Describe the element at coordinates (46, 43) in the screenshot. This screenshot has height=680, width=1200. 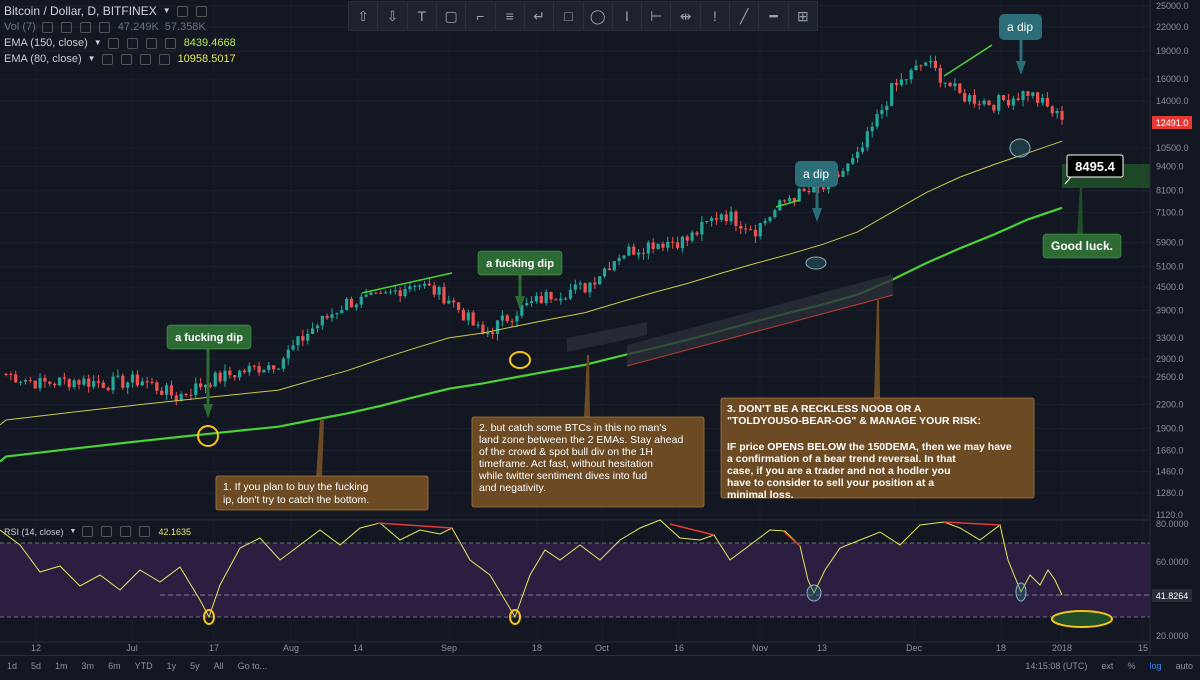
I see `ema150-label: EMA (150, close)` at that location.